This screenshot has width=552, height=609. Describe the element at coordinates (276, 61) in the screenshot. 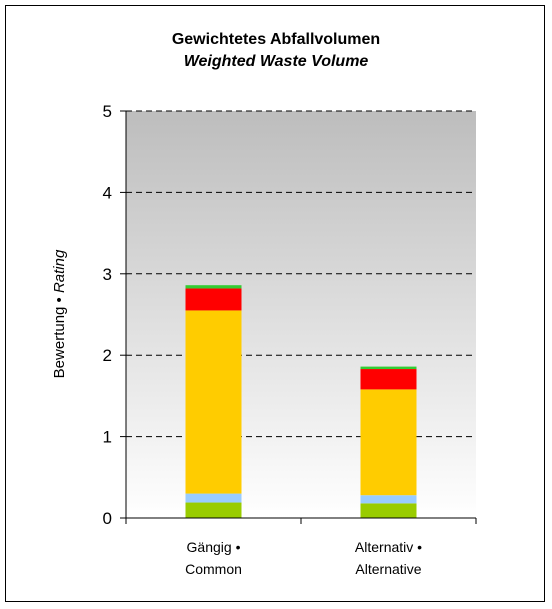

I see `chart-subtitle: Weighted Waste Volume` at that location.